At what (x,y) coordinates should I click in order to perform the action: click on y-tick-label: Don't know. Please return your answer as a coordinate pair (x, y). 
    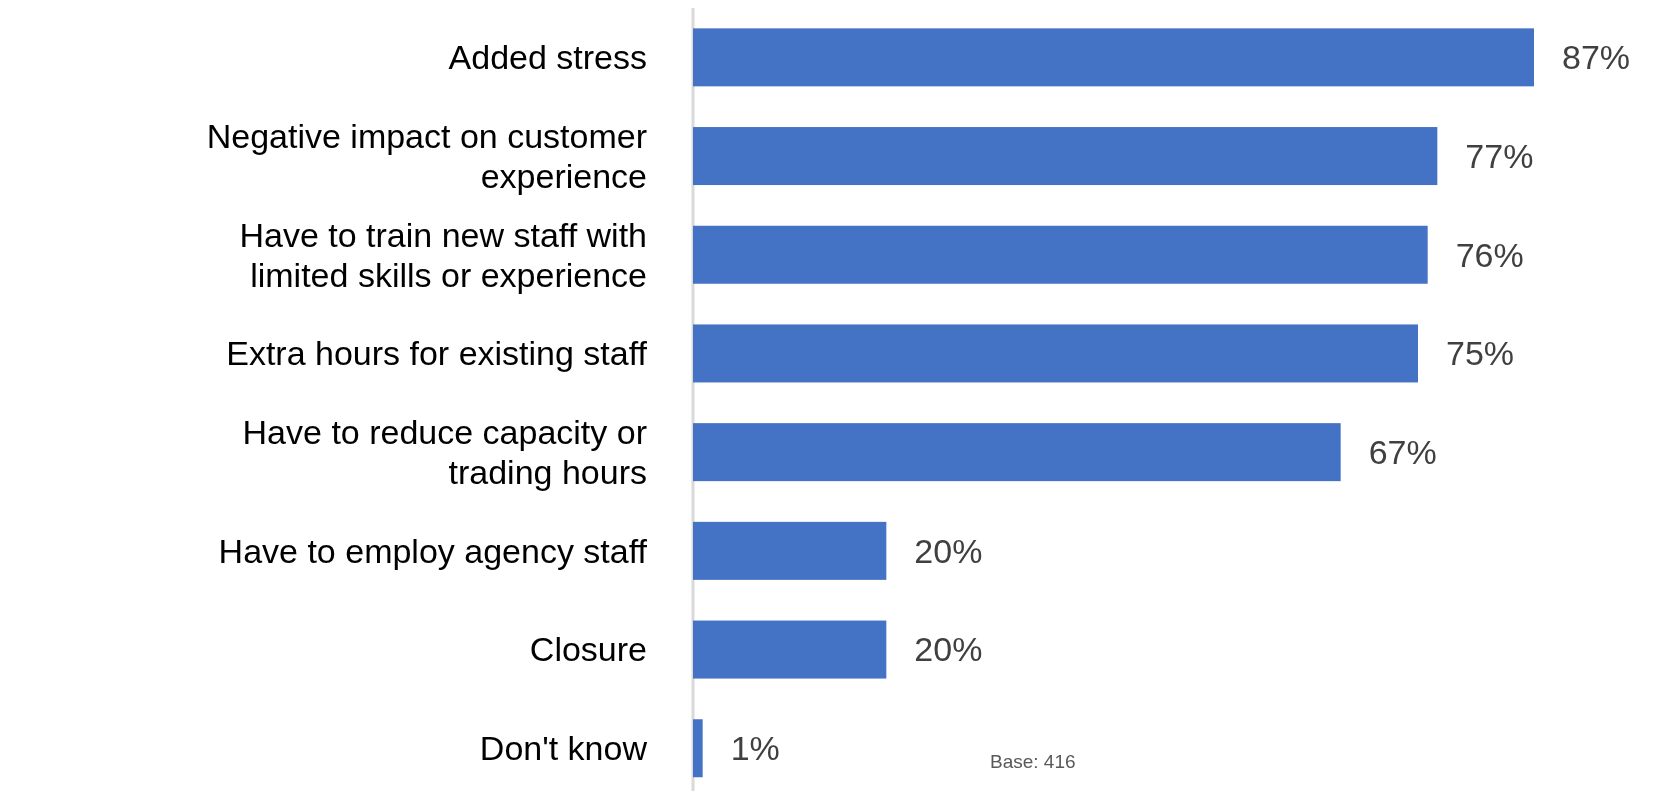
    Looking at the image, I should click on (563, 748).